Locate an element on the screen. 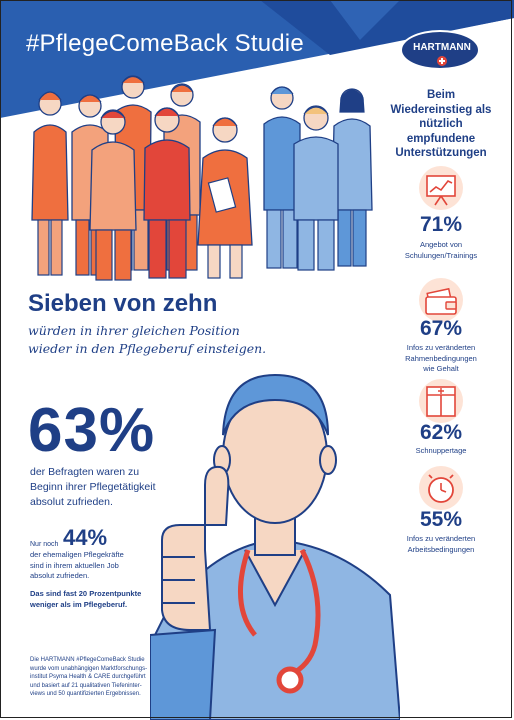 The image size is (514, 720). stat-label-line: Rahmenbedingungen is located at coordinates (441, 358).